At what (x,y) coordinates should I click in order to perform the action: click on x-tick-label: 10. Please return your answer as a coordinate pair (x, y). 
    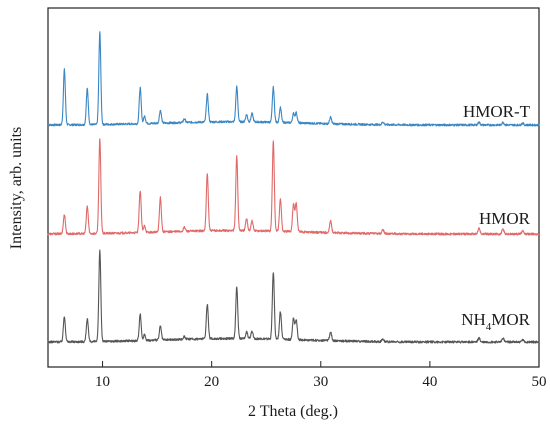
    Looking at the image, I should click on (102, 382).